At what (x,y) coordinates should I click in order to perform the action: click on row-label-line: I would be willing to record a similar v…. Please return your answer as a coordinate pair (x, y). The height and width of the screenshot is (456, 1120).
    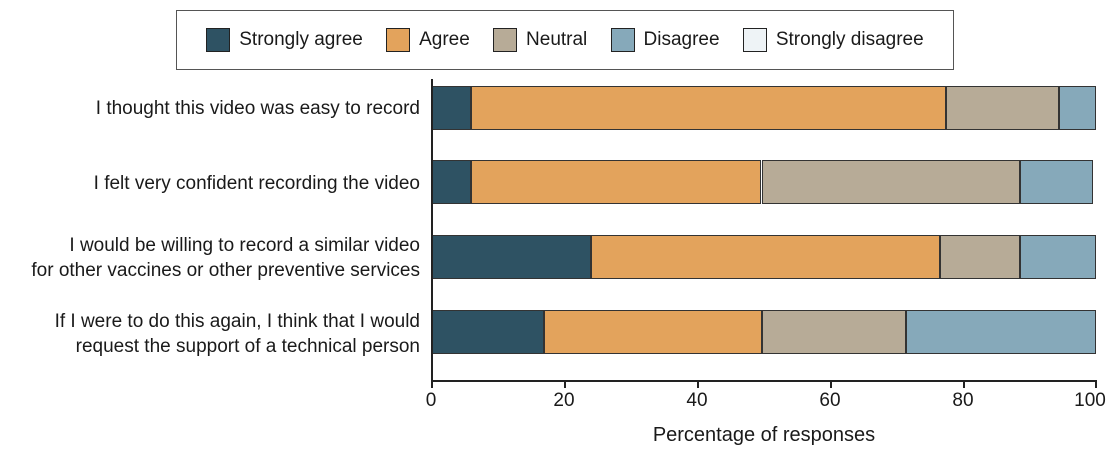
    Looking at the image, I should click on (244, 245).